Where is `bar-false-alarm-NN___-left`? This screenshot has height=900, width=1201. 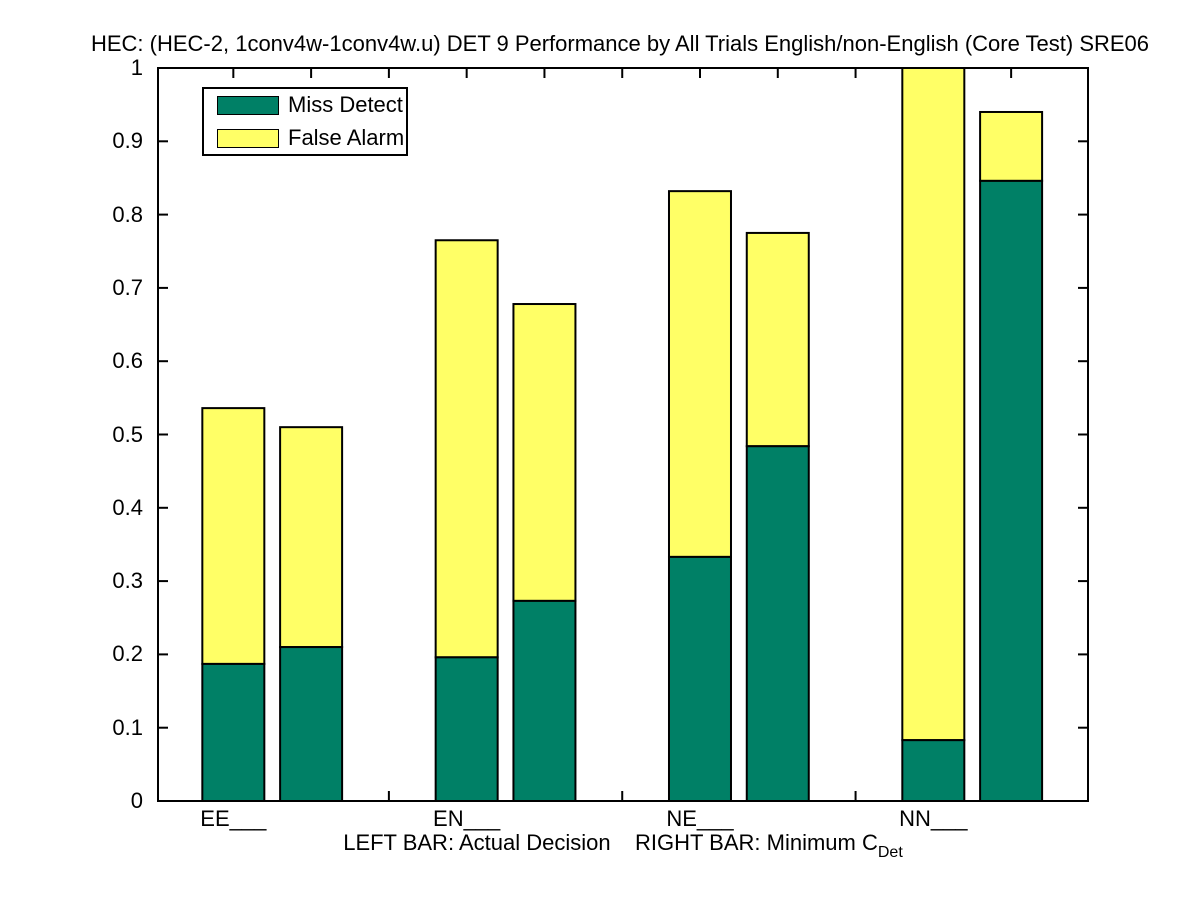 bar-false-alarm-NN___-left is located at coordinates (933, 404).